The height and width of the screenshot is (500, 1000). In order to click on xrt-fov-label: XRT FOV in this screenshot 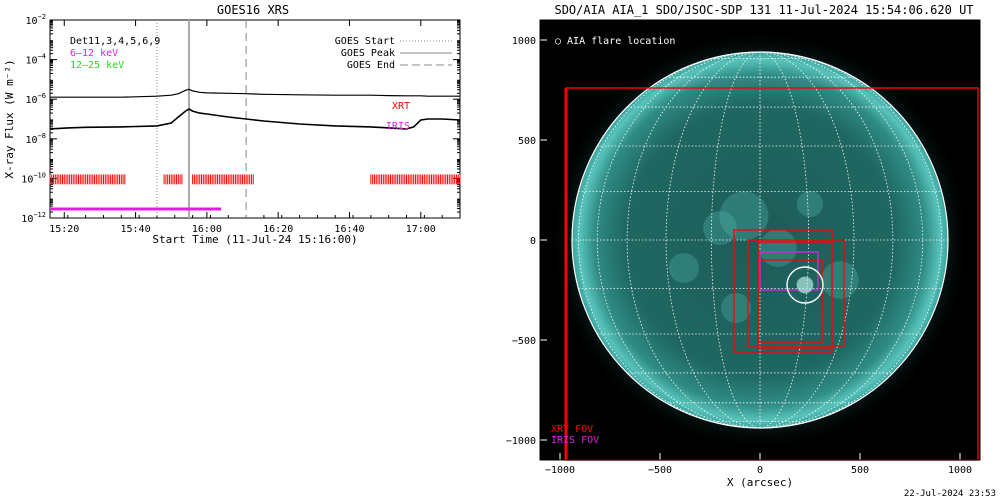, I will do `click(572, 429)`.